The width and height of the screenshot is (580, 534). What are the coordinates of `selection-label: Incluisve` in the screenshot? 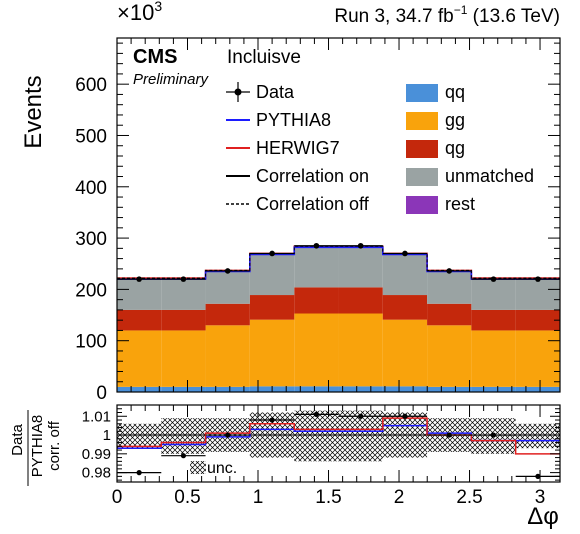 It's located at (264, 57).